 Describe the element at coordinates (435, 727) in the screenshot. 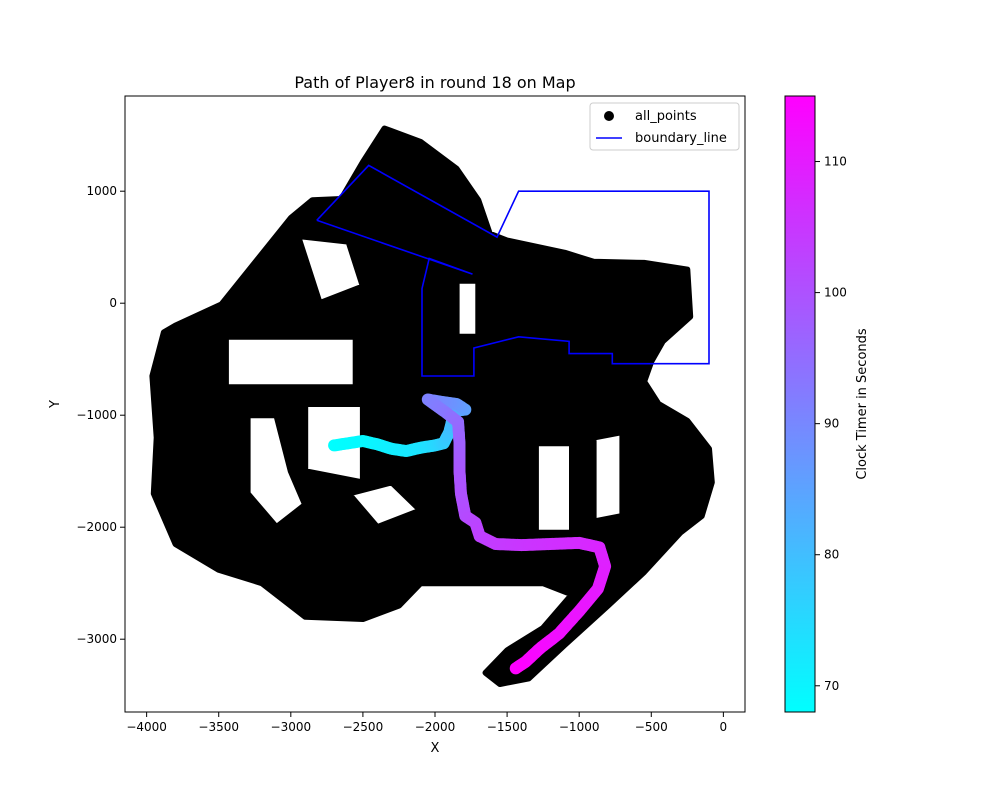

I see `x-tick-label: −2000` at that location.